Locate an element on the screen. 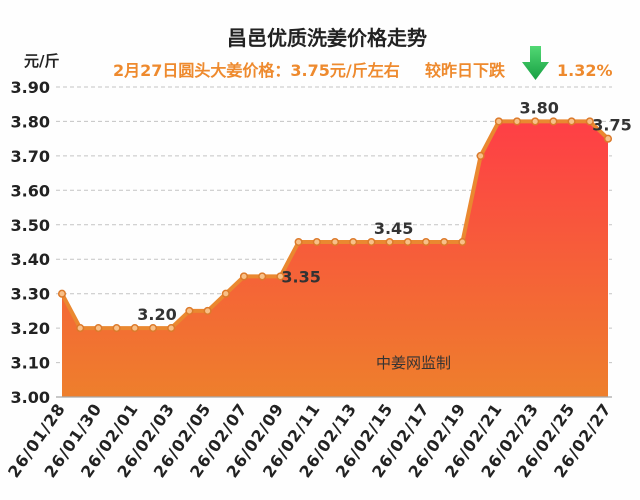 The height and width of the screenshot is (500, 640). y-tick-label: 3.10 is located at coordinates (30, 363).